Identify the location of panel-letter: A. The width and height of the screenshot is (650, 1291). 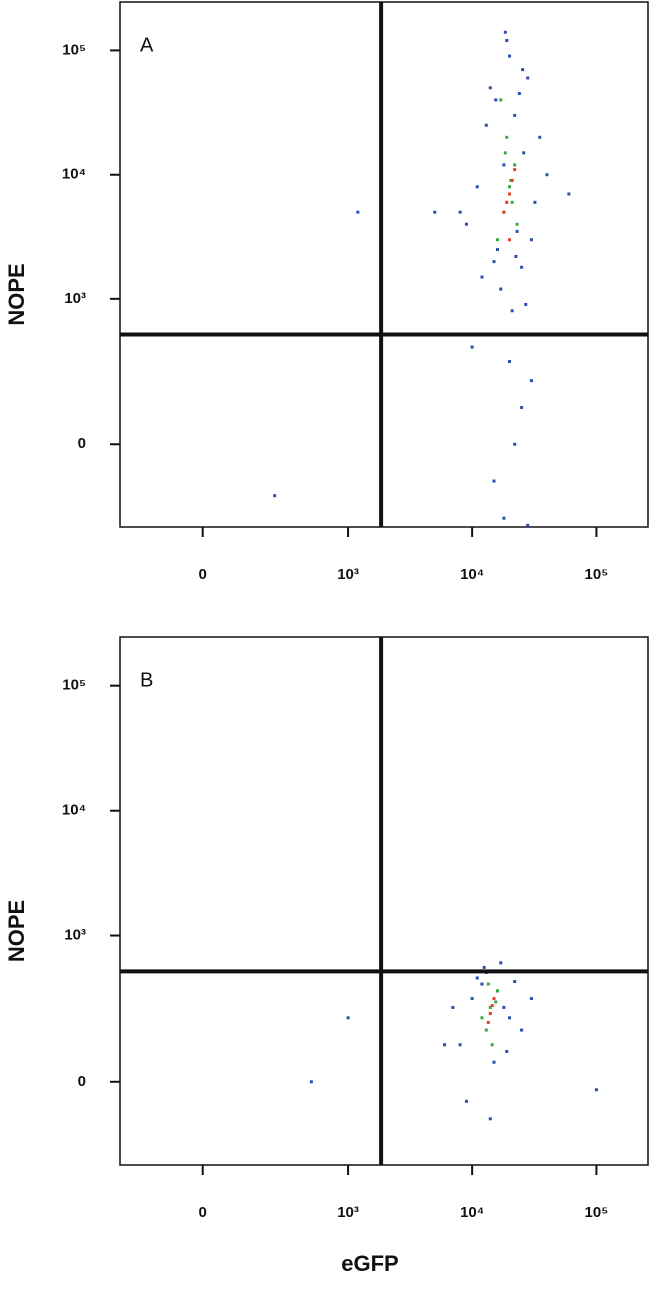
(147, 45).